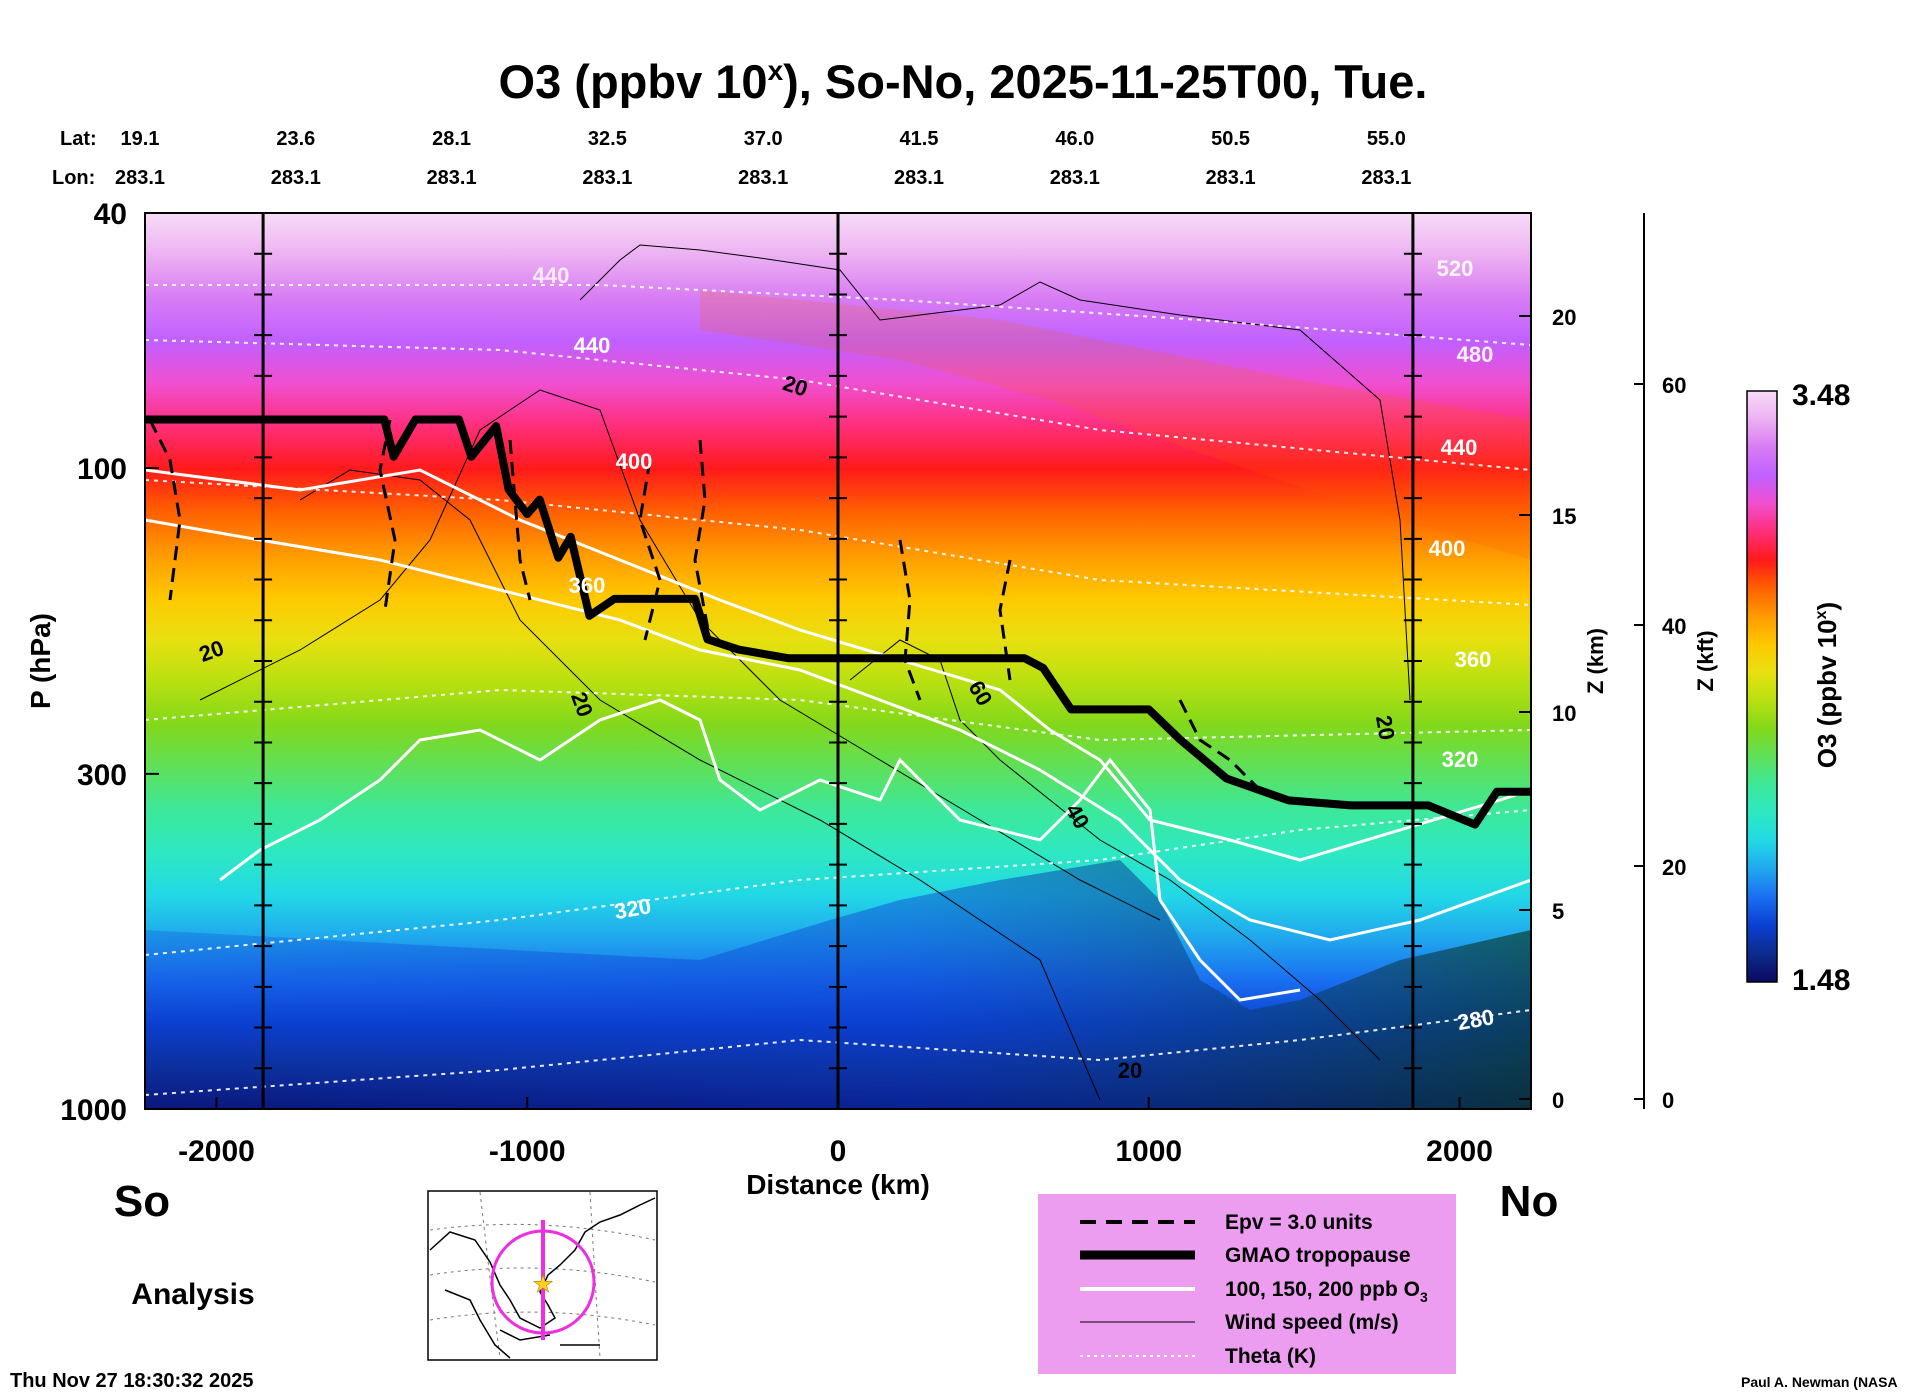 This screenshot has height=1394, width=1926. I want to click on x-tick-label: -2000, so click(216, 1151).